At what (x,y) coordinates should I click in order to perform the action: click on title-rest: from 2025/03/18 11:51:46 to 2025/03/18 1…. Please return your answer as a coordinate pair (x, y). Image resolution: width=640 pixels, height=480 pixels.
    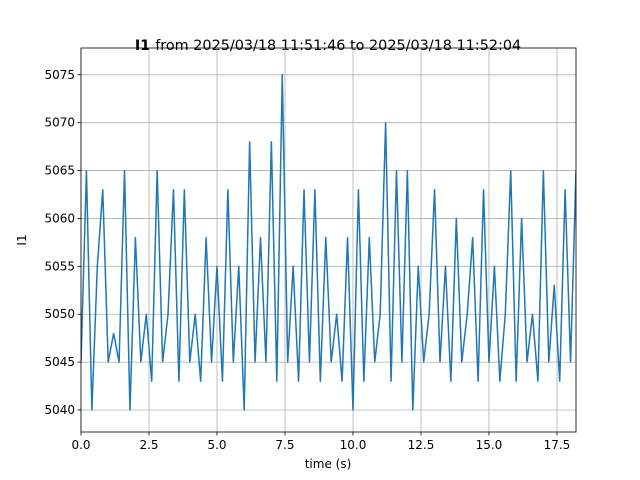
    Looking at the image, I should click on (338, 46).